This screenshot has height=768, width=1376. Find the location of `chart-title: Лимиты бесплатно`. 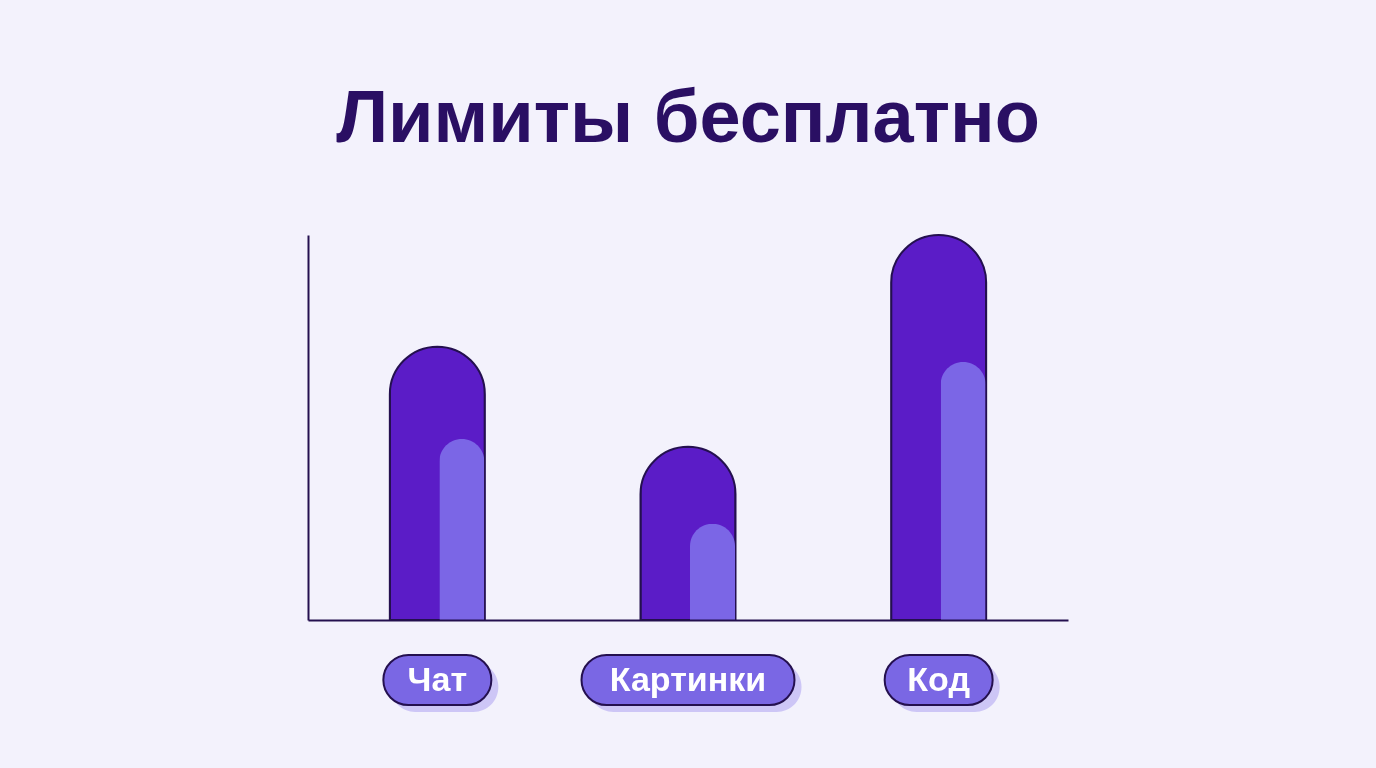

chart-title: Лимиты бесплатно is located at coordinates (688, 116).